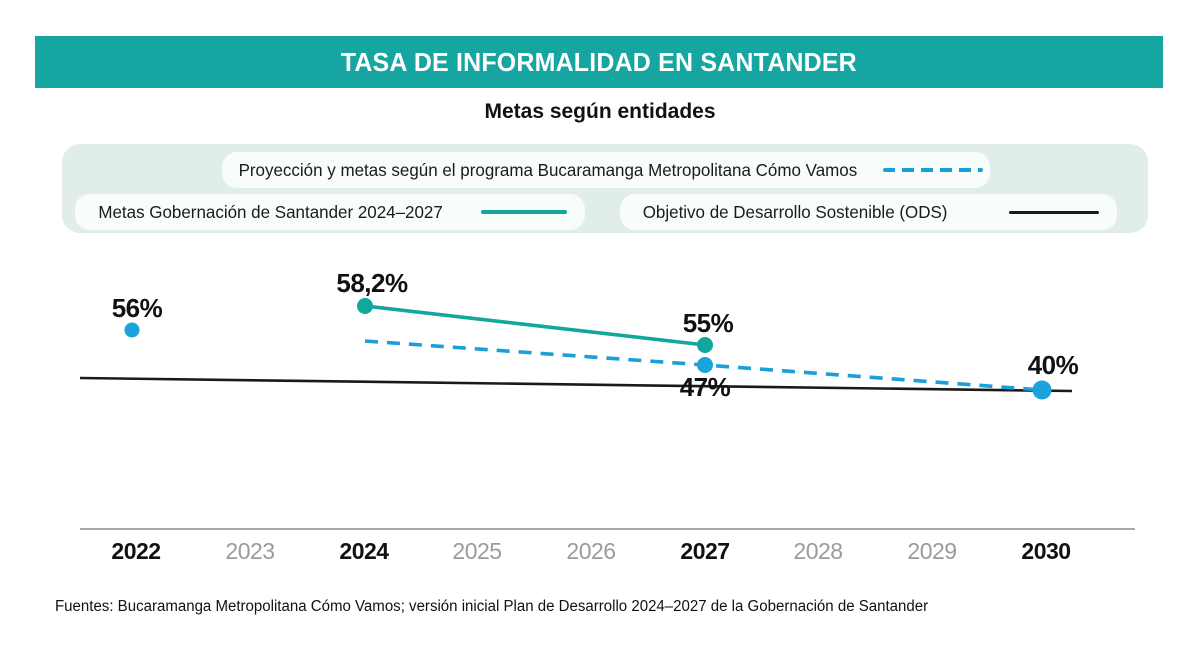 This screenshot has width=1200, height=662. Describe the element at coordinates (535, 325) in the screenshot. I see `gobernacion-line` at that location.